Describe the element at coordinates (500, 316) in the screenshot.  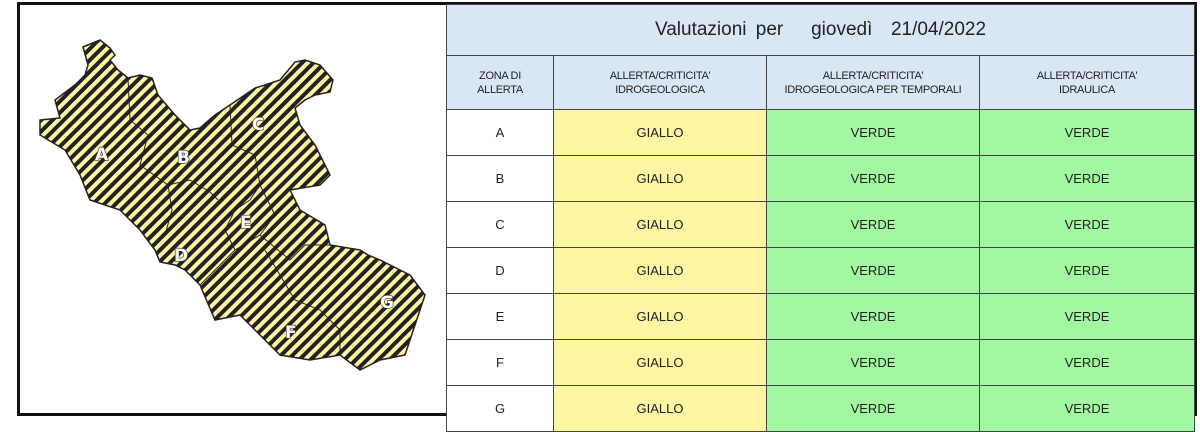
I see `zone-cell: E` at that location.